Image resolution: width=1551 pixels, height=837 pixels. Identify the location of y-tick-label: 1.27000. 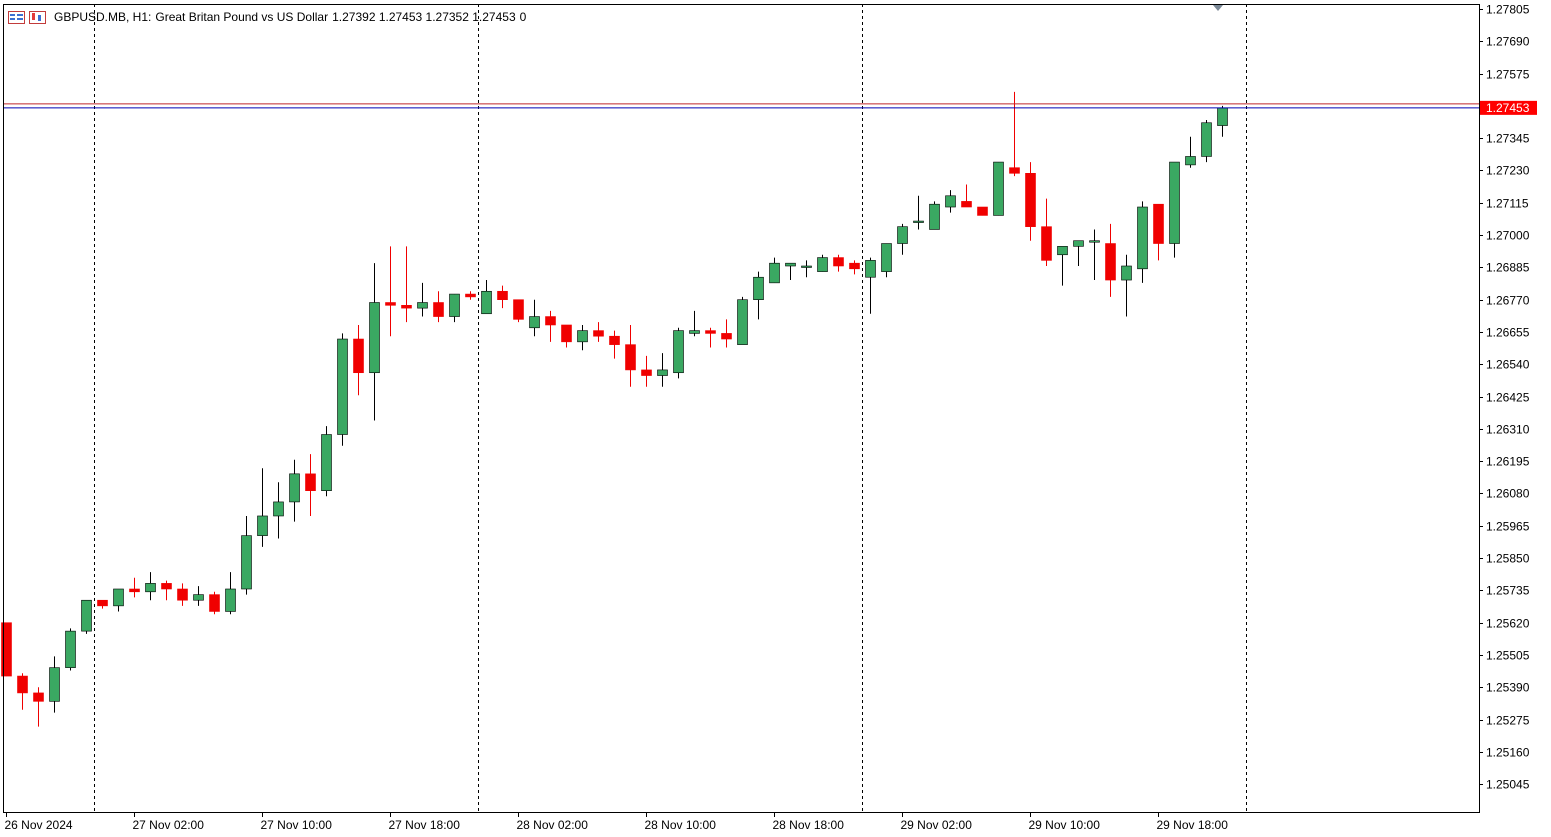
(1508, 236).